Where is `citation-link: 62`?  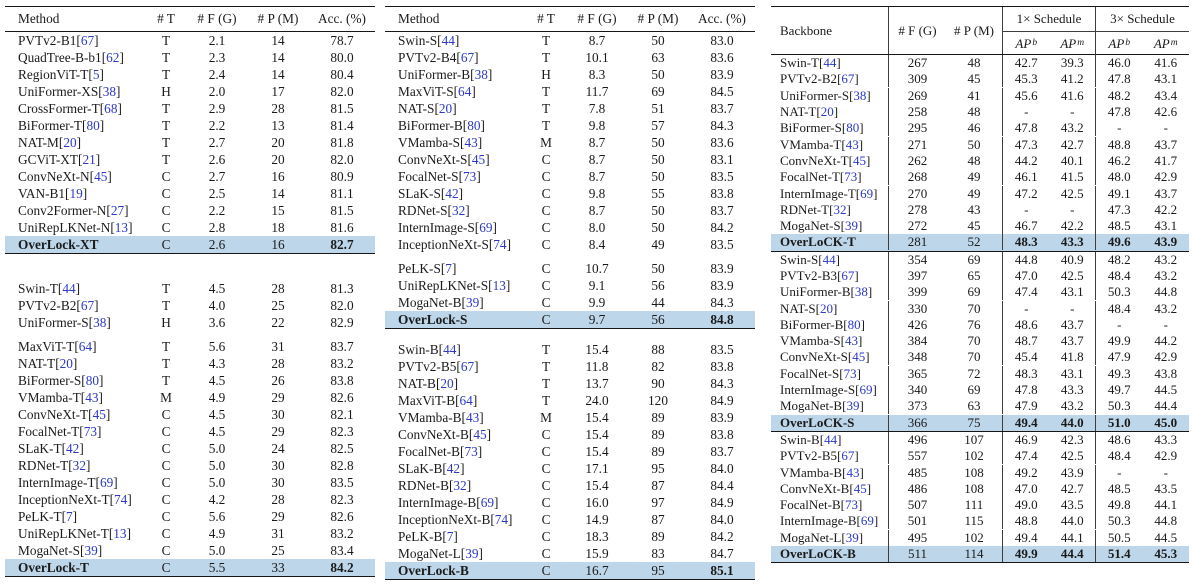 citation-link: 62 is located at coordinates (113, 57).